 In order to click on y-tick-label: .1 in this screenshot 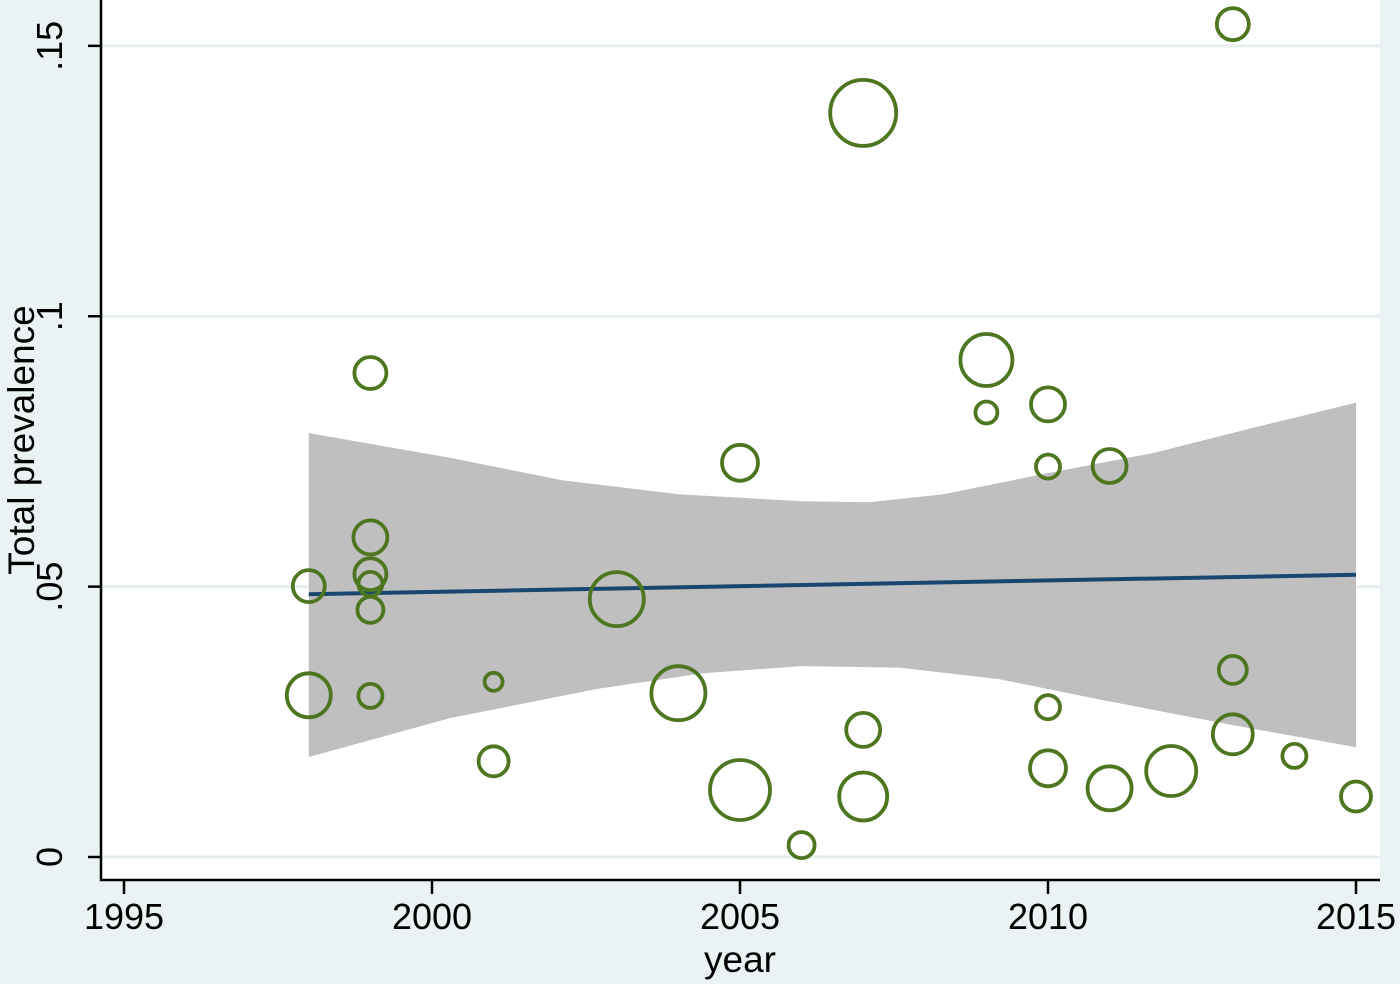, I will do `click(49, 316)`.